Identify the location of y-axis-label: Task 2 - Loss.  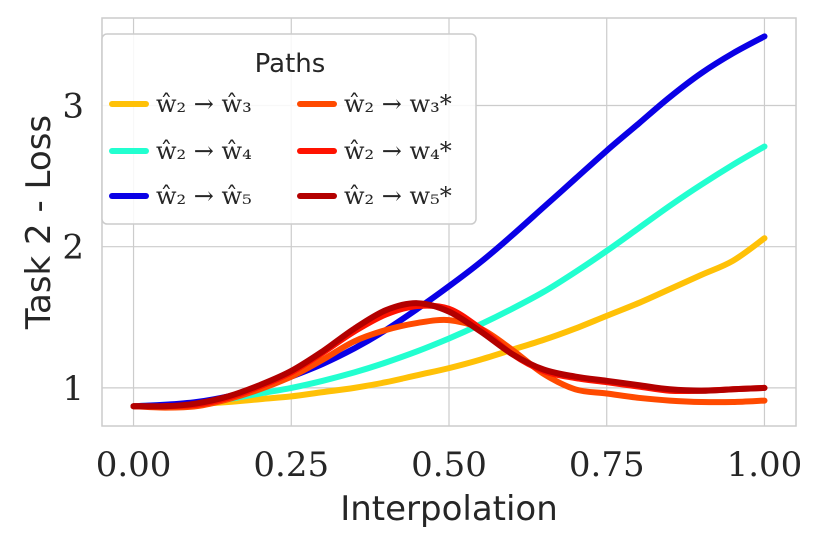
(39, 222).